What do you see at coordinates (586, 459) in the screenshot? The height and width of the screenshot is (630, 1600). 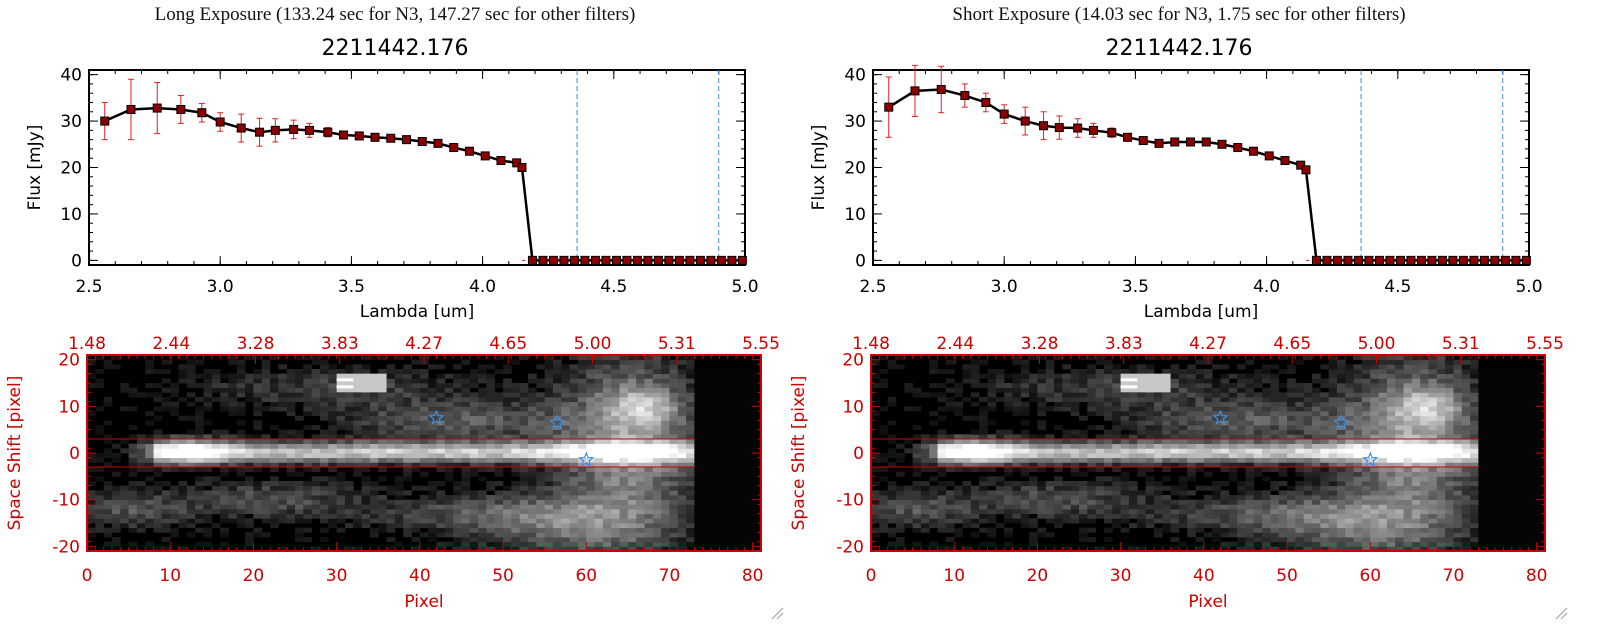 I see `star-marker-icon` at bounding box center [586, 459].